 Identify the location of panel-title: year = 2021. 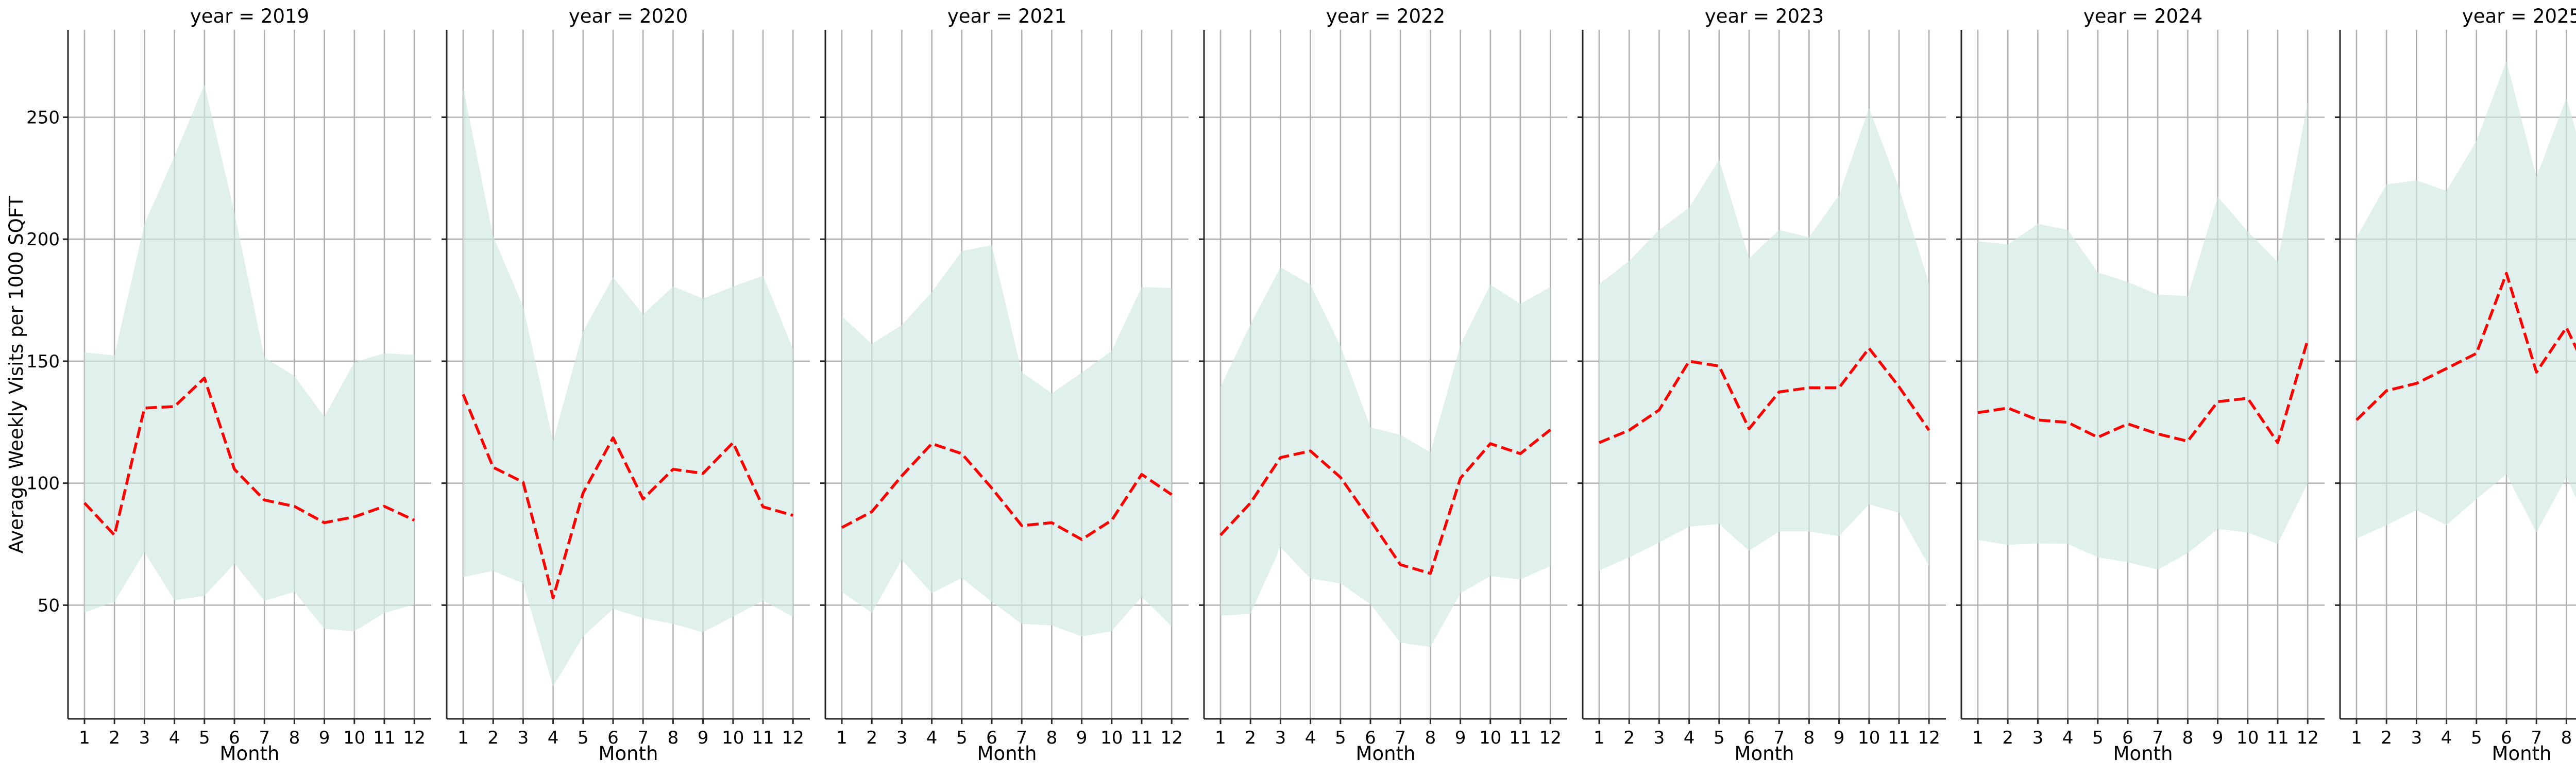
(1006, 16).